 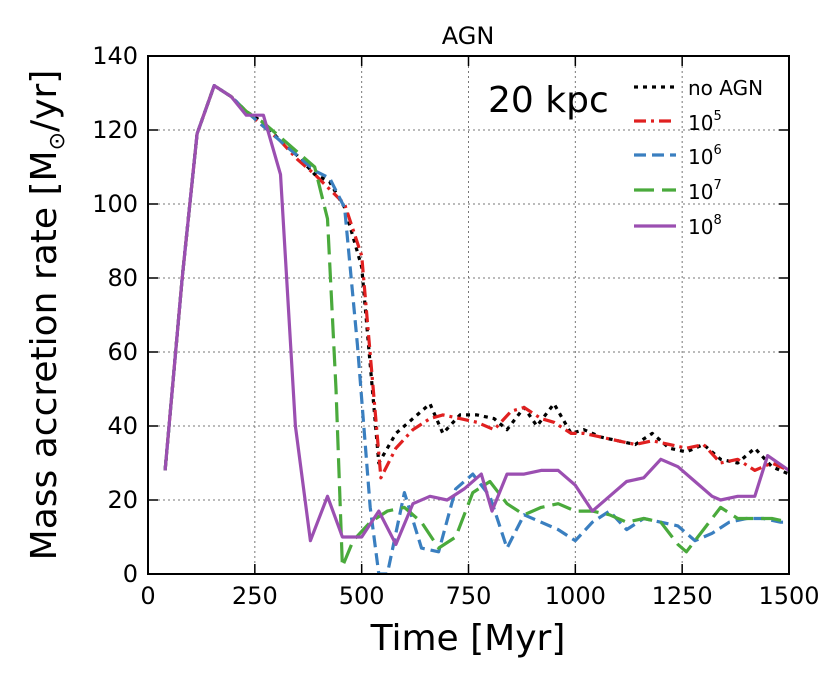 I want to click on y-axis-label-sun-symbol: ⊙, so click(x=57, y=141).